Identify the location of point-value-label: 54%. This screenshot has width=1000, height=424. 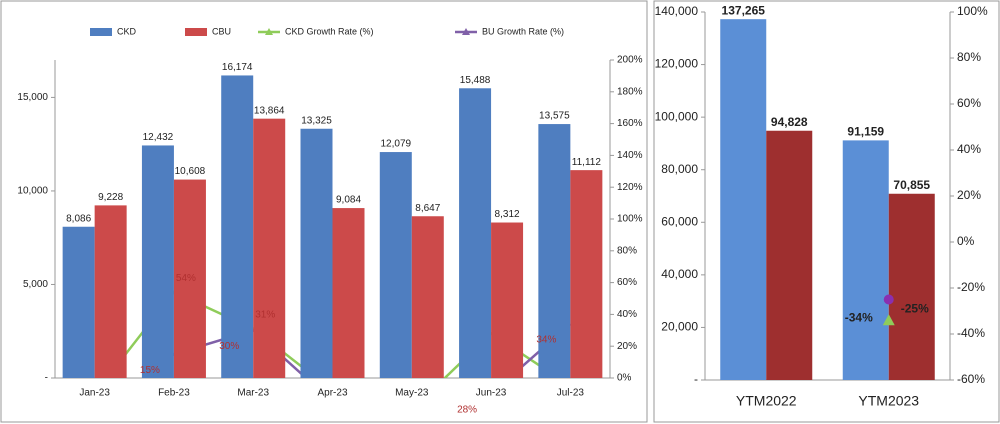
(186, 278).